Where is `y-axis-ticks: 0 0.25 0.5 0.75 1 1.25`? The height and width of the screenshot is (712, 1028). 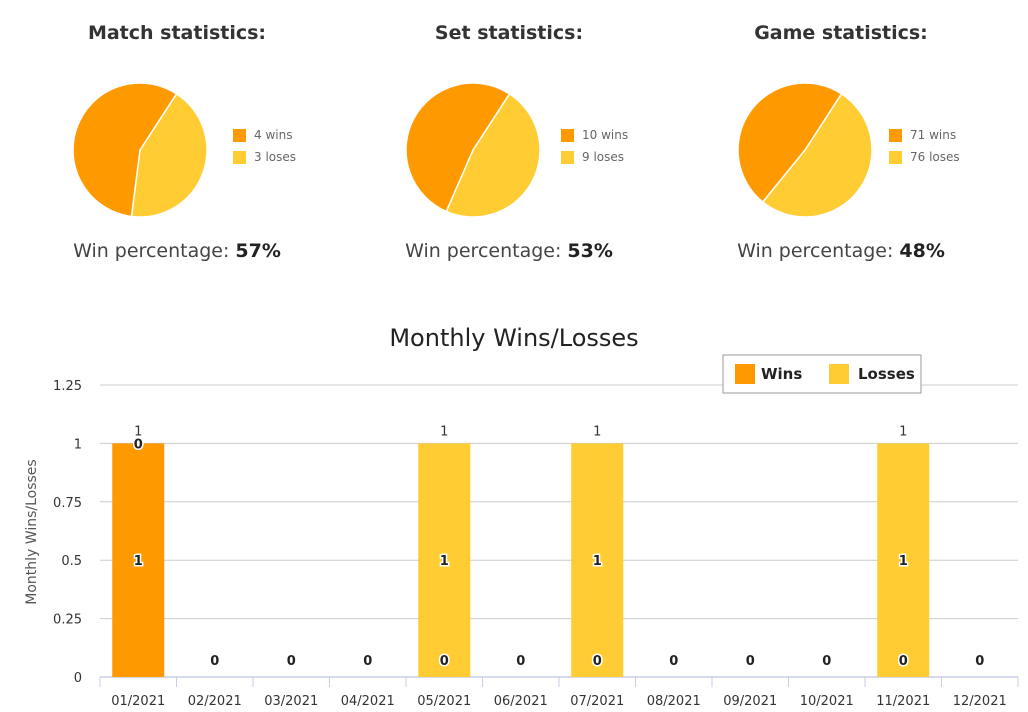 y-axis-ticks: 0 0.25 0.5 0.75 1 1.25 is located at coordinates (67, 532).